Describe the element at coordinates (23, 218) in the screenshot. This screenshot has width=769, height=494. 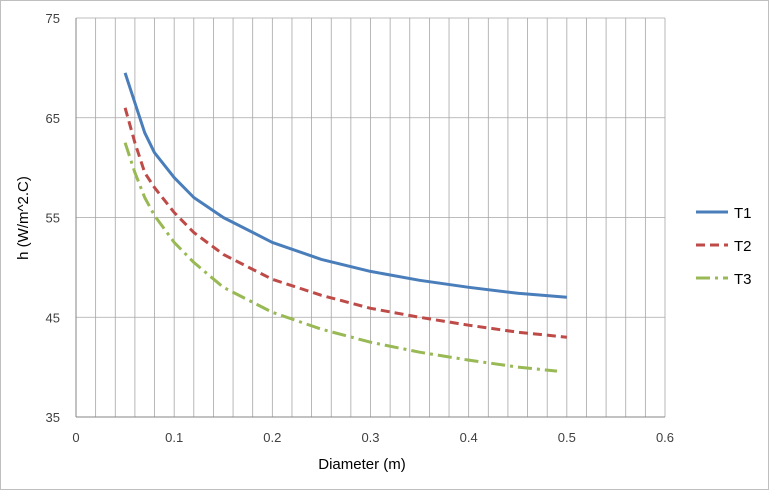
I see `y-axis-title: h (W/m^2.C)` at that location.